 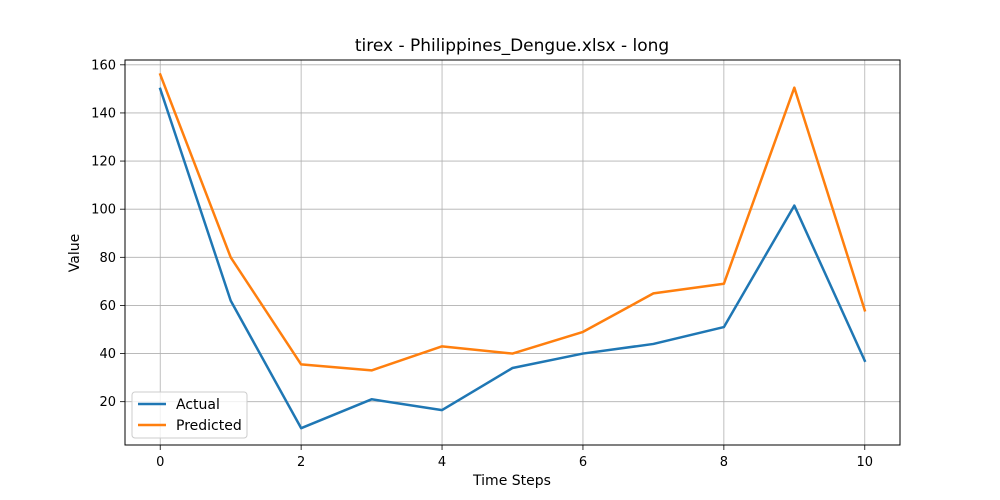 I want to click on x-tick-label: 10, so click(x=864, y=462).